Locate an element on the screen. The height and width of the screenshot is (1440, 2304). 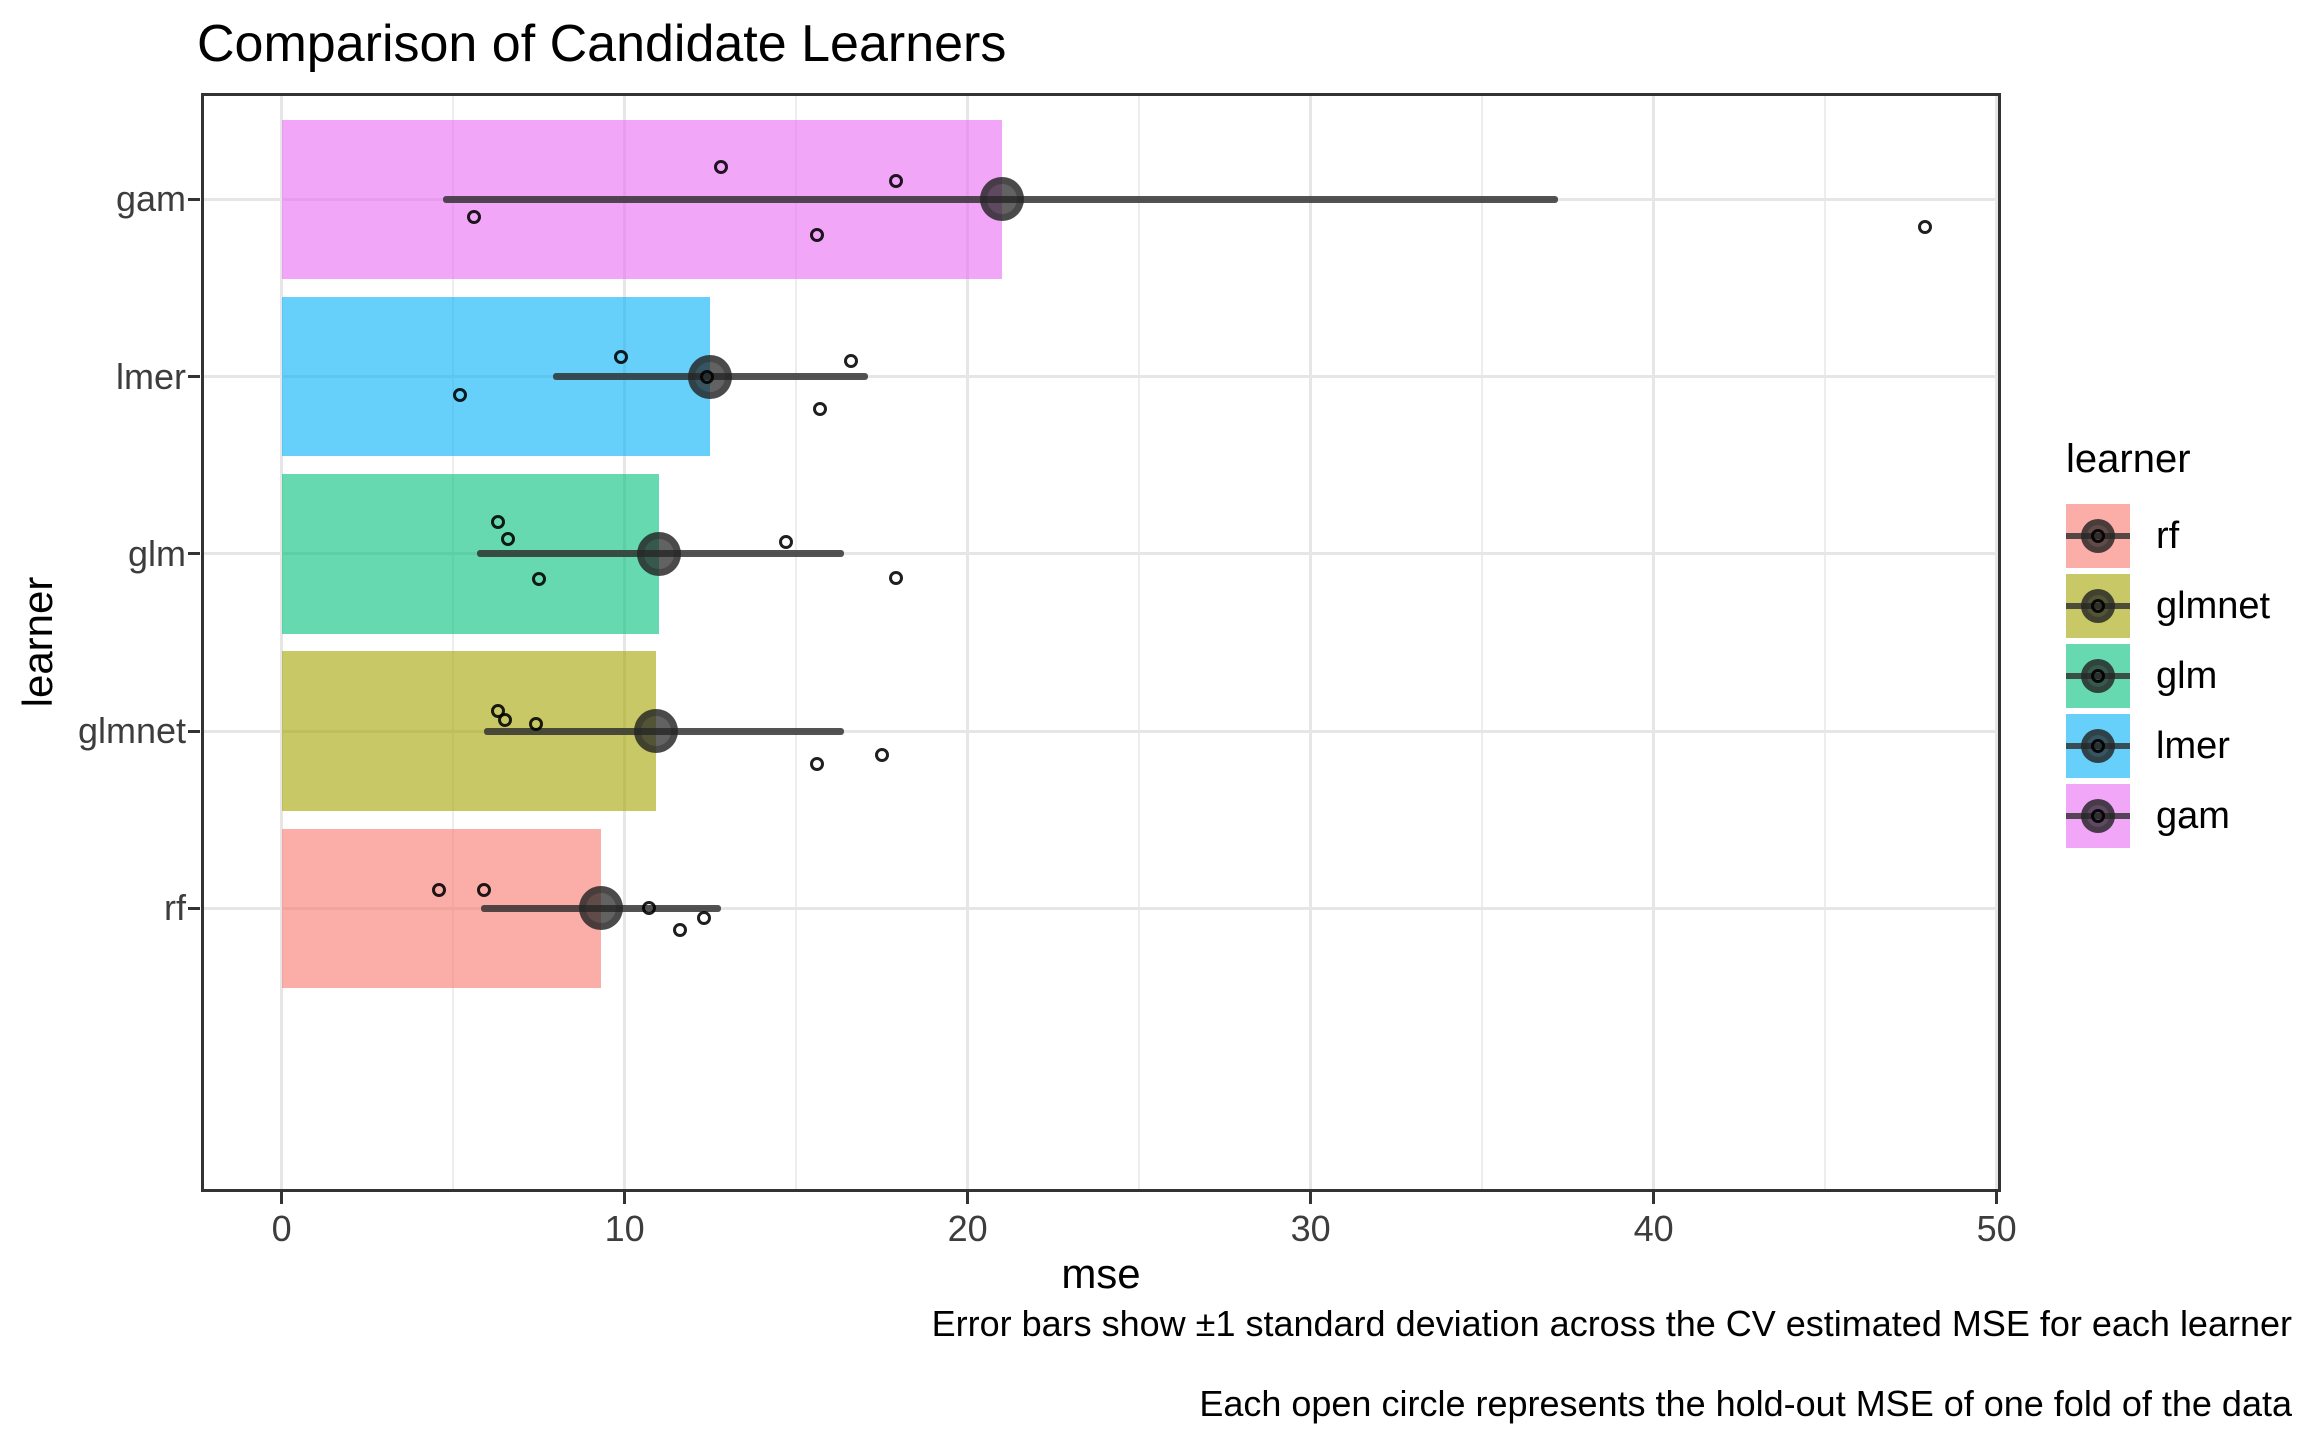
y-tick-label-gam: gam is located at coordinates (150, 199).